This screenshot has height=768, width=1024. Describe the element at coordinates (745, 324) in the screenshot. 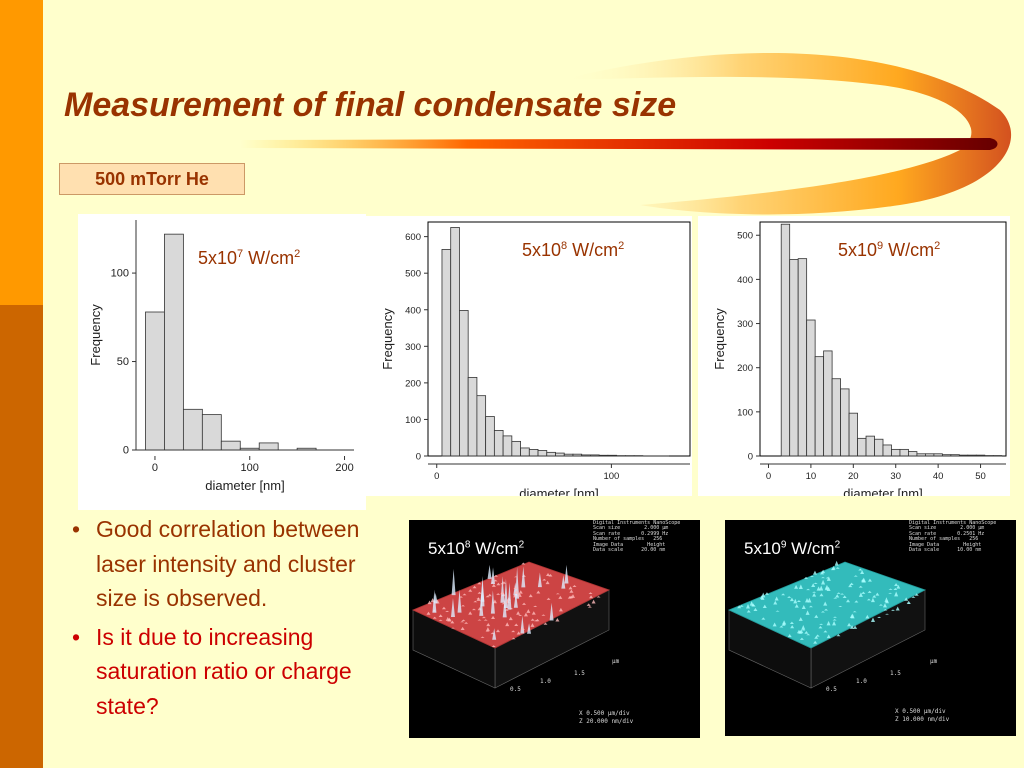

I see `y-tick-label: 300` at that location.